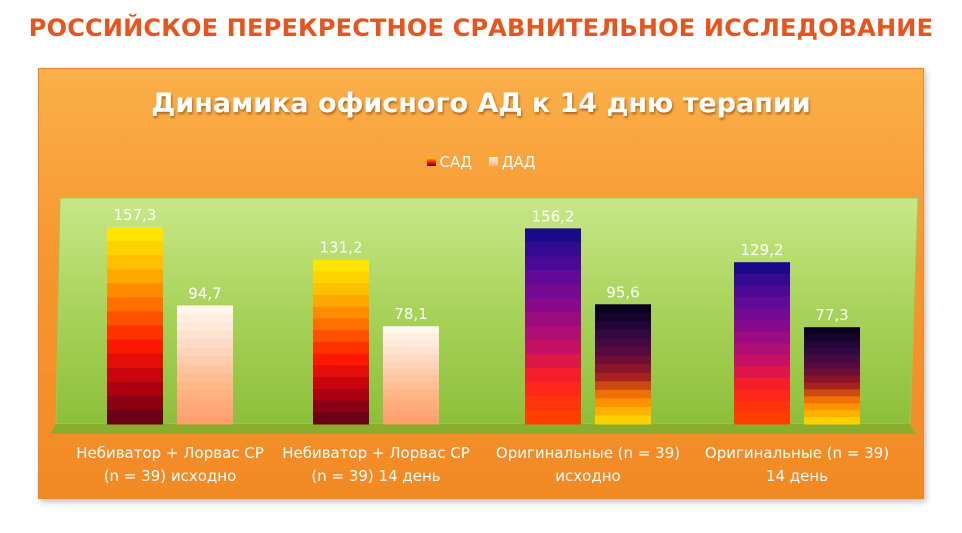 The height and width of the screenshot is (533, 962). Describe the element at coordinates (511, 162) in the screenshot. I see `legend-item-dad: ДАД` at that location.